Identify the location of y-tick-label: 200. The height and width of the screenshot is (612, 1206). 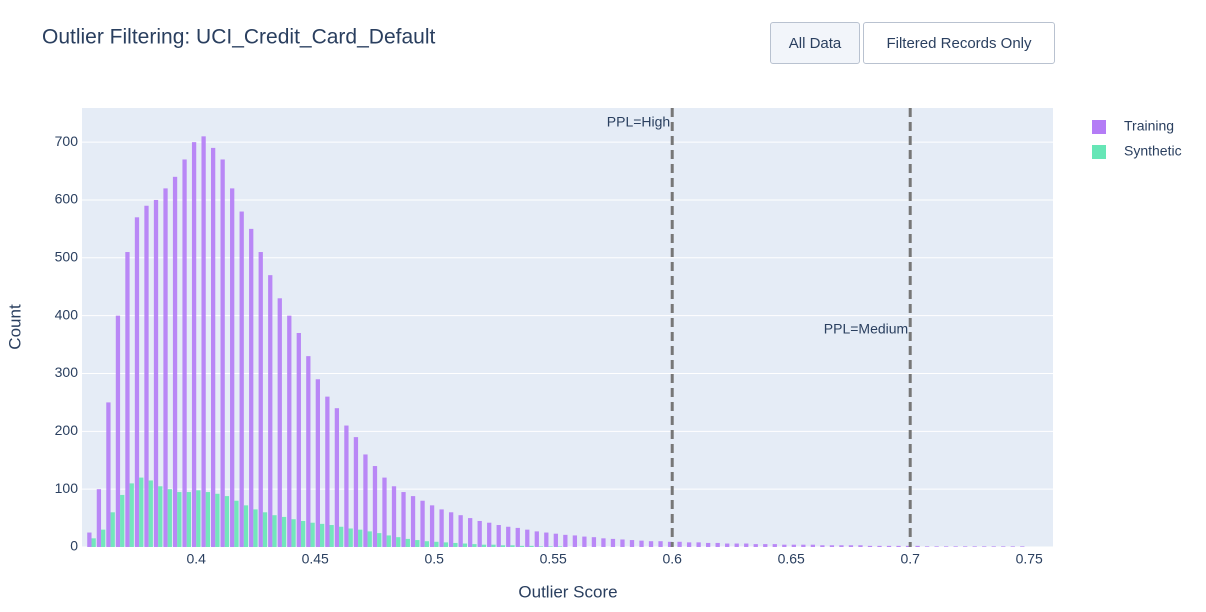
(67, 430).